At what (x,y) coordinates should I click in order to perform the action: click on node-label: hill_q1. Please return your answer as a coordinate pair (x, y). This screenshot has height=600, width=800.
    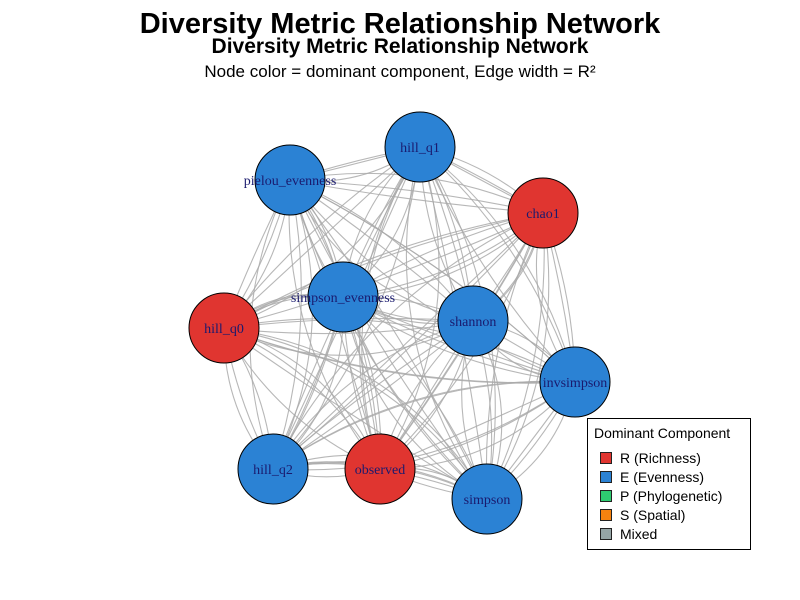
    Looking at the image, I should click on (420, 148).